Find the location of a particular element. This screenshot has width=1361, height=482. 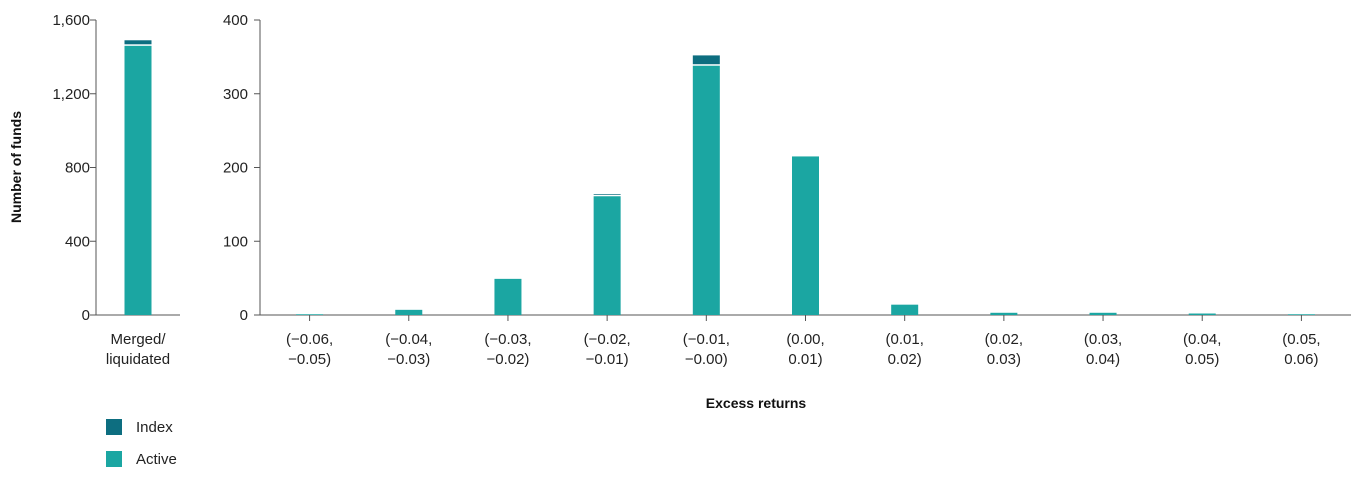

x-axis-title: Excess returns is located at coordinates (756, 402).